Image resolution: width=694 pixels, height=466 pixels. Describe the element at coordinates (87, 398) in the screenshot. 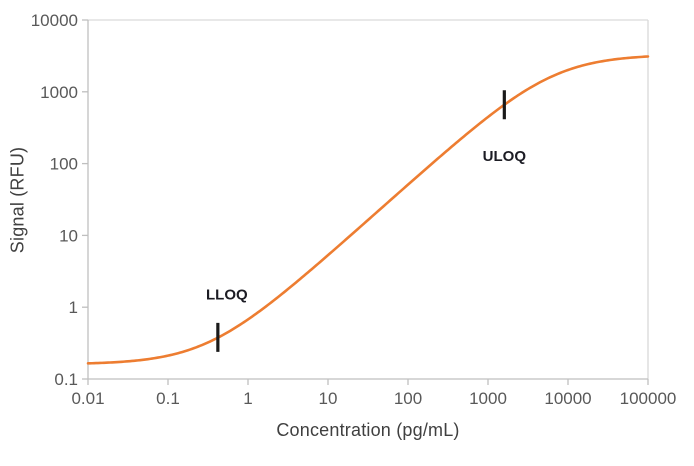

I see `x-tick-label: 0.01` at that location.